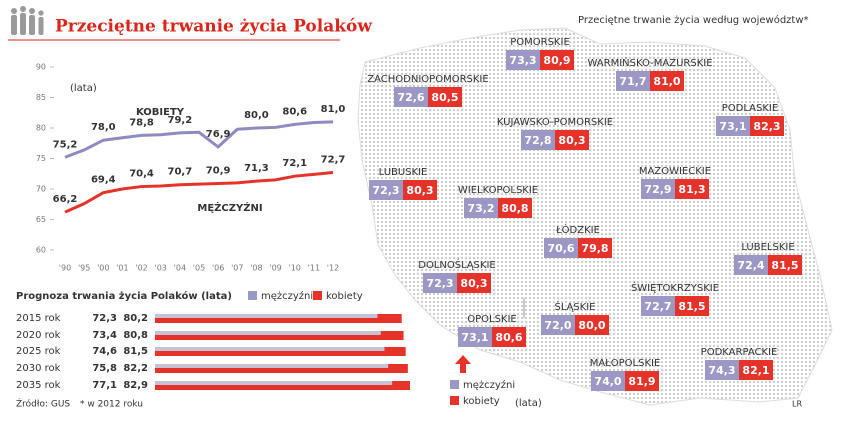  What do you see at coordinates (104, 351) in the screenshot?
I see `data-label: 74,6` at bounding box center [104, 351].